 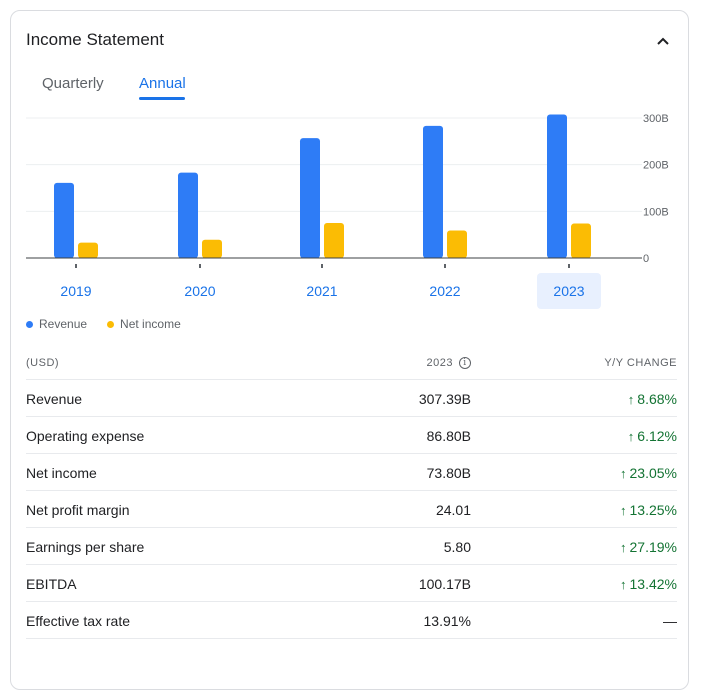 I want to click on change-value: —, so click(x=670, y=621).